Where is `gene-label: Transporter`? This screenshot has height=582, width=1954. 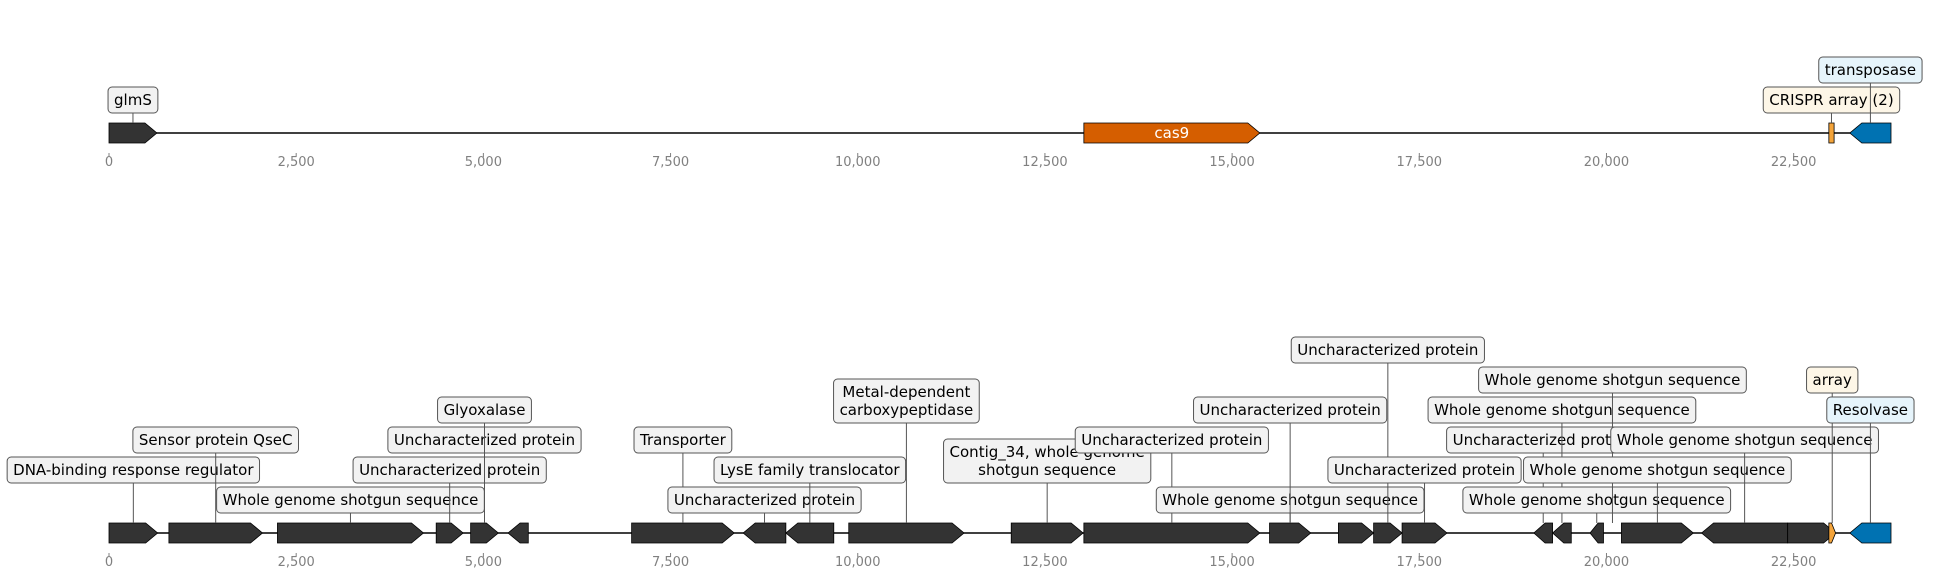
gene-label: Transporter is located at coordinates (683, 440).